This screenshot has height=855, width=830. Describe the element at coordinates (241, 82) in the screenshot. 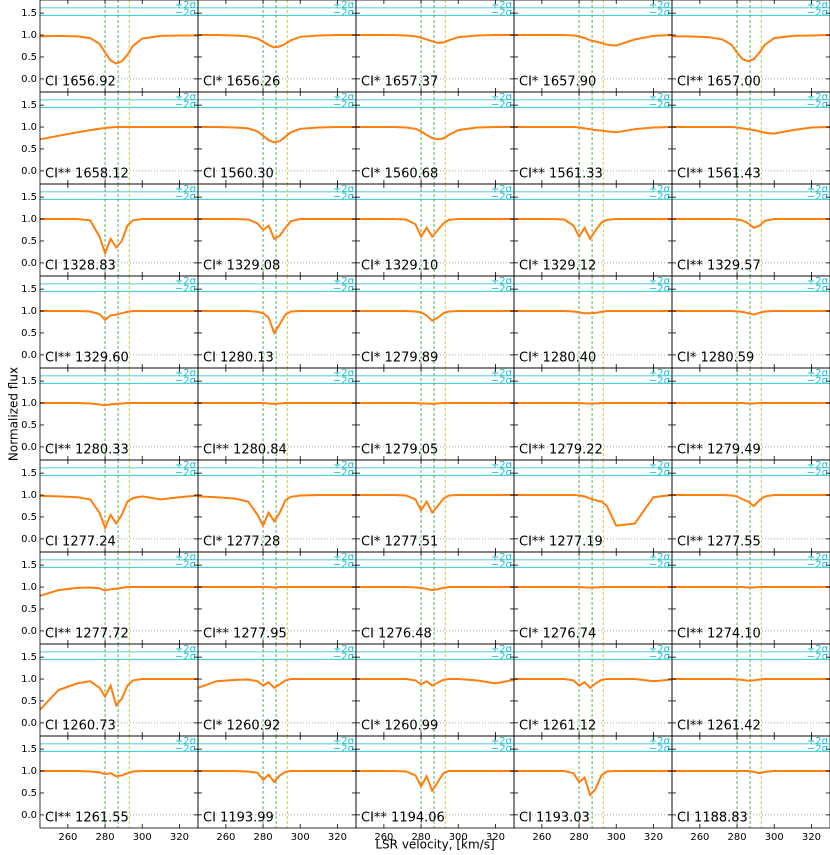

I see `panel-label: CI* 1656.26` at that location.